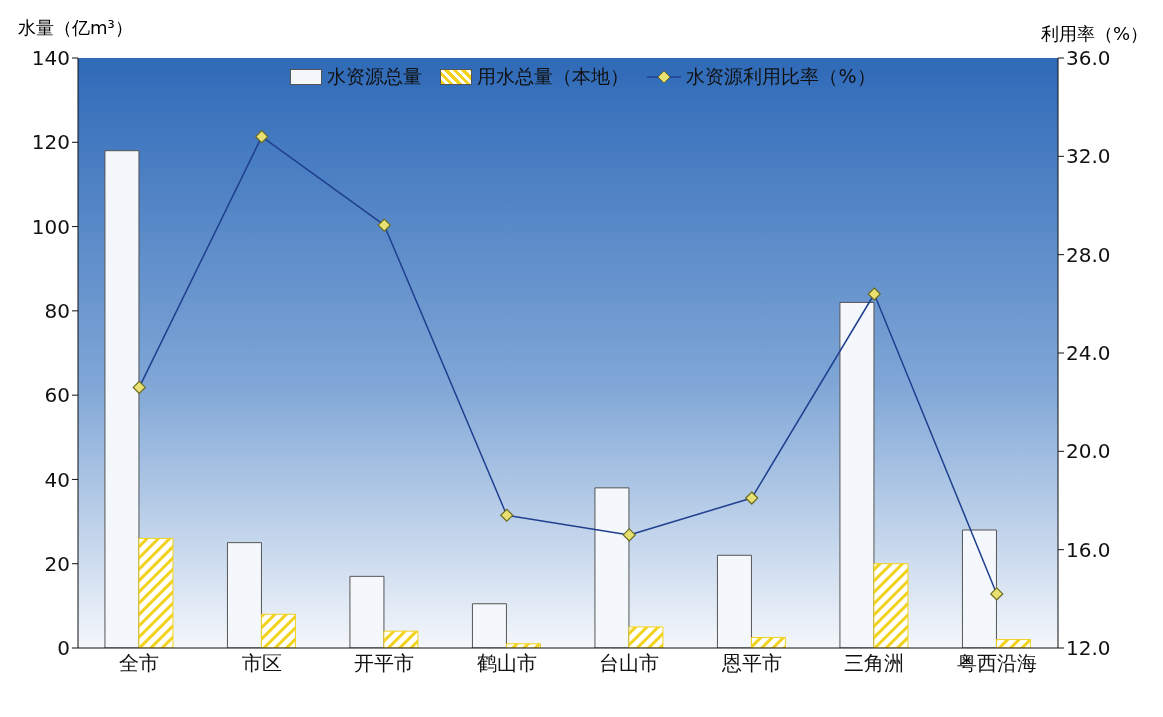 The image size is (1163, 717). I want to click on y2-tick-label: 20.0, so click(1088, 451).